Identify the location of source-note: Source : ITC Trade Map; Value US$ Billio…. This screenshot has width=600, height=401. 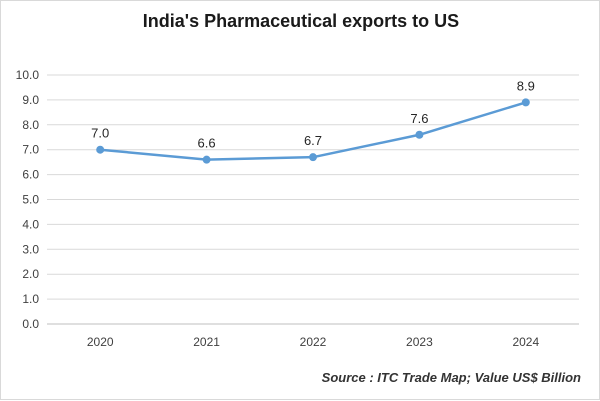
(451, 377).